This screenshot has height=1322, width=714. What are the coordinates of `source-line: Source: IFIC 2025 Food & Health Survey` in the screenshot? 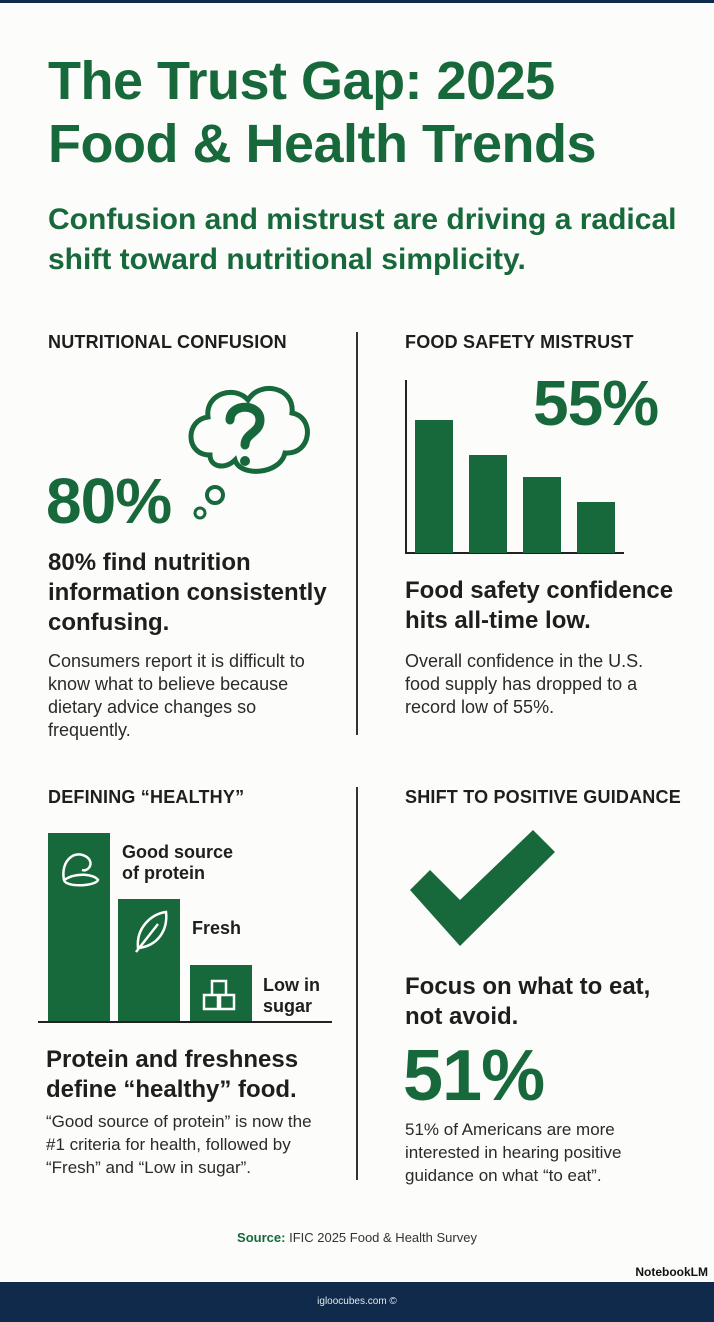 It's located at (357, 1237).